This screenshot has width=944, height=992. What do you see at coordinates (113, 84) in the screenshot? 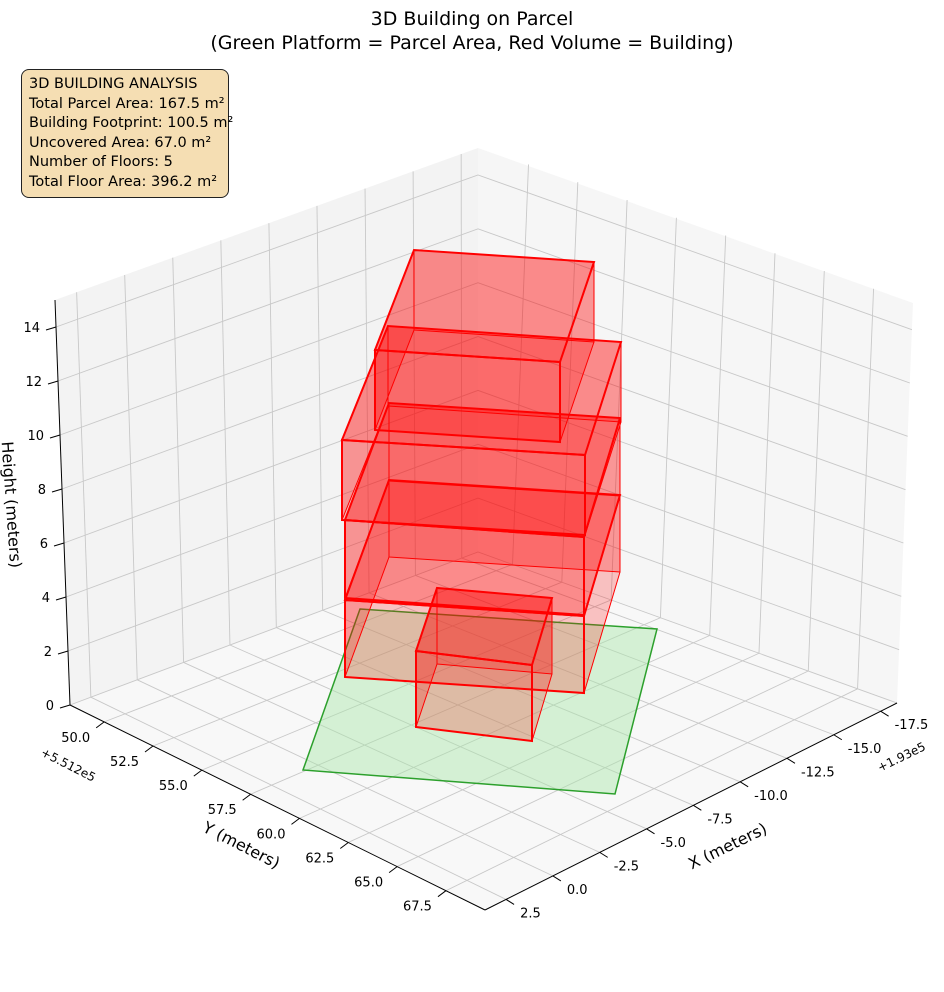
I see `info-heading: 3D BUILDING ANALYSIS` at bounding box center [113, 84].